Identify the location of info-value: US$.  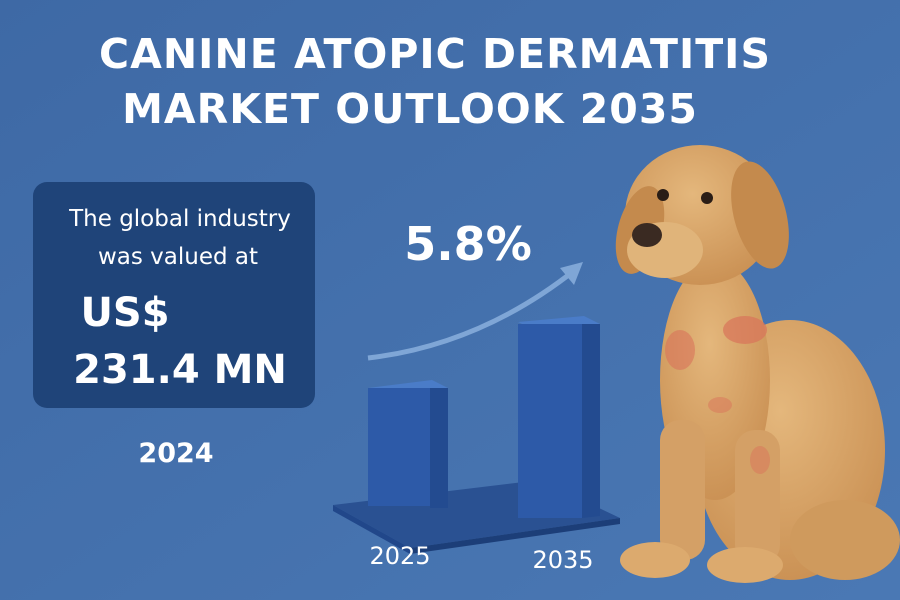
(124, 313).